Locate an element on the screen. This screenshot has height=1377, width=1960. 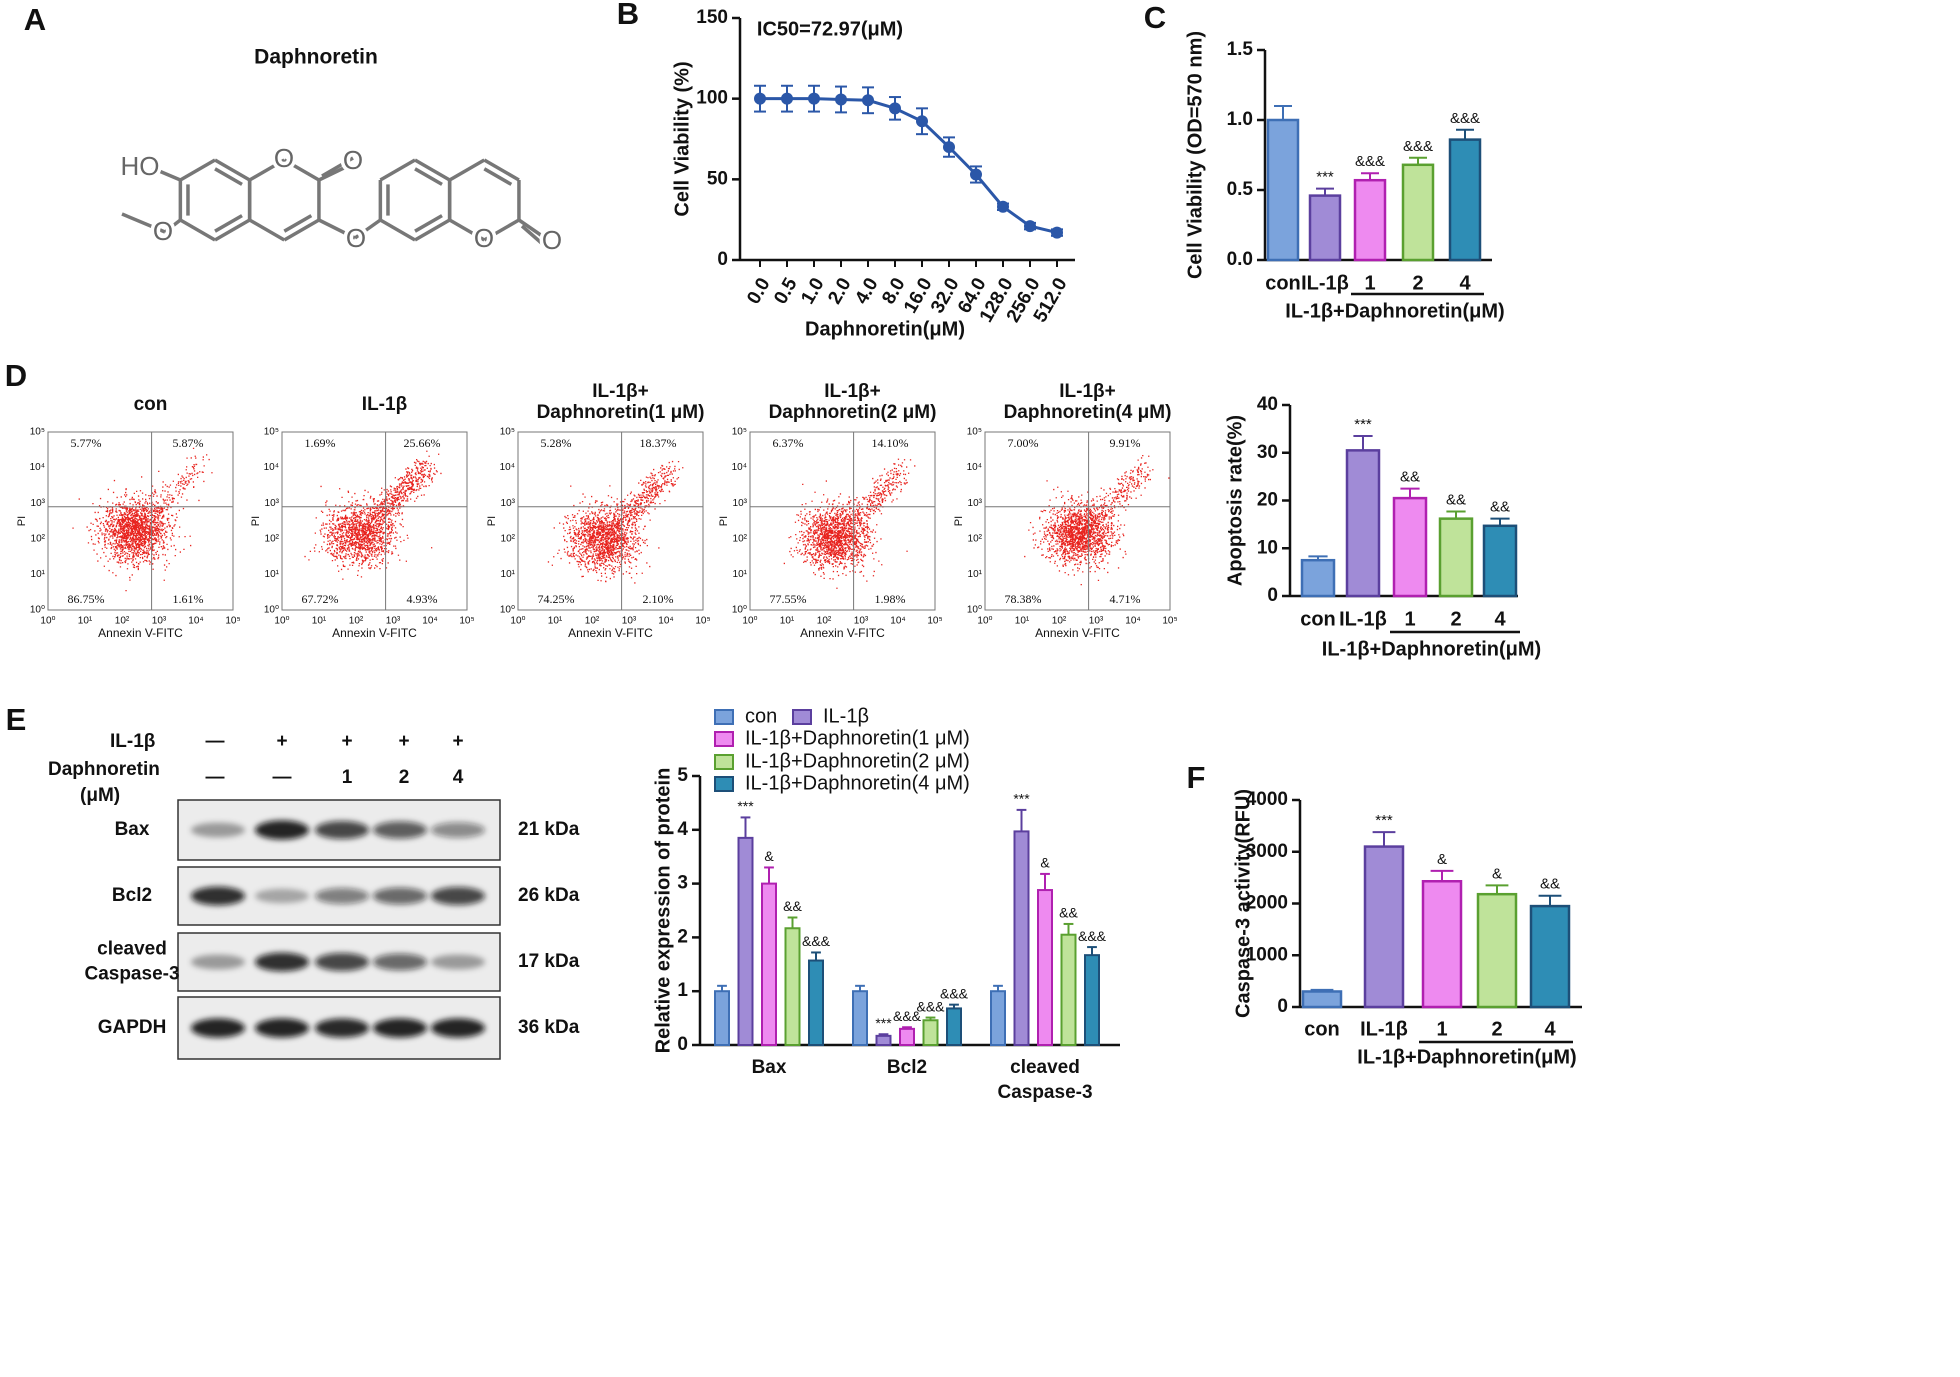
treatment-mark: 4 is located at coordinates (458, 777).